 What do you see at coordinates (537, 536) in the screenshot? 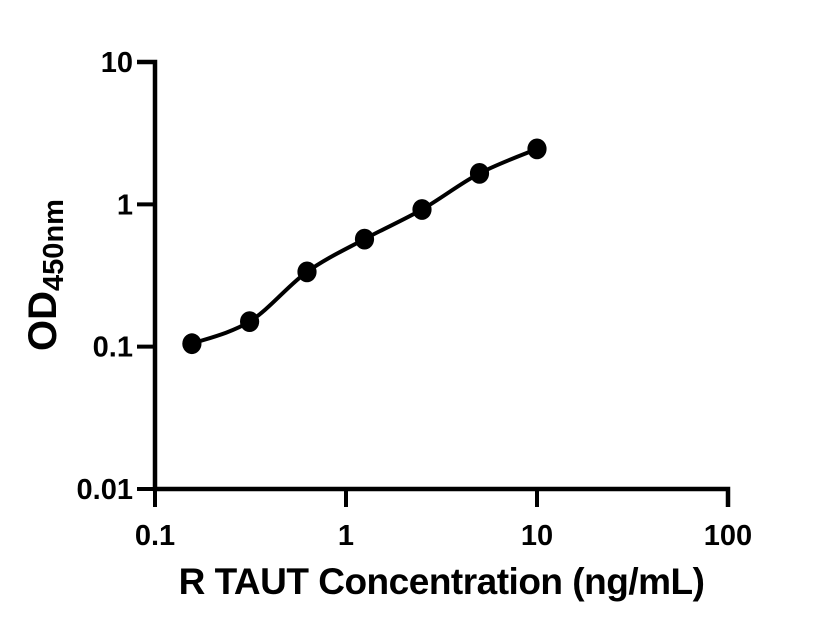
I see `x-axis-tick-label: 10` at bounding box center [537, 536].